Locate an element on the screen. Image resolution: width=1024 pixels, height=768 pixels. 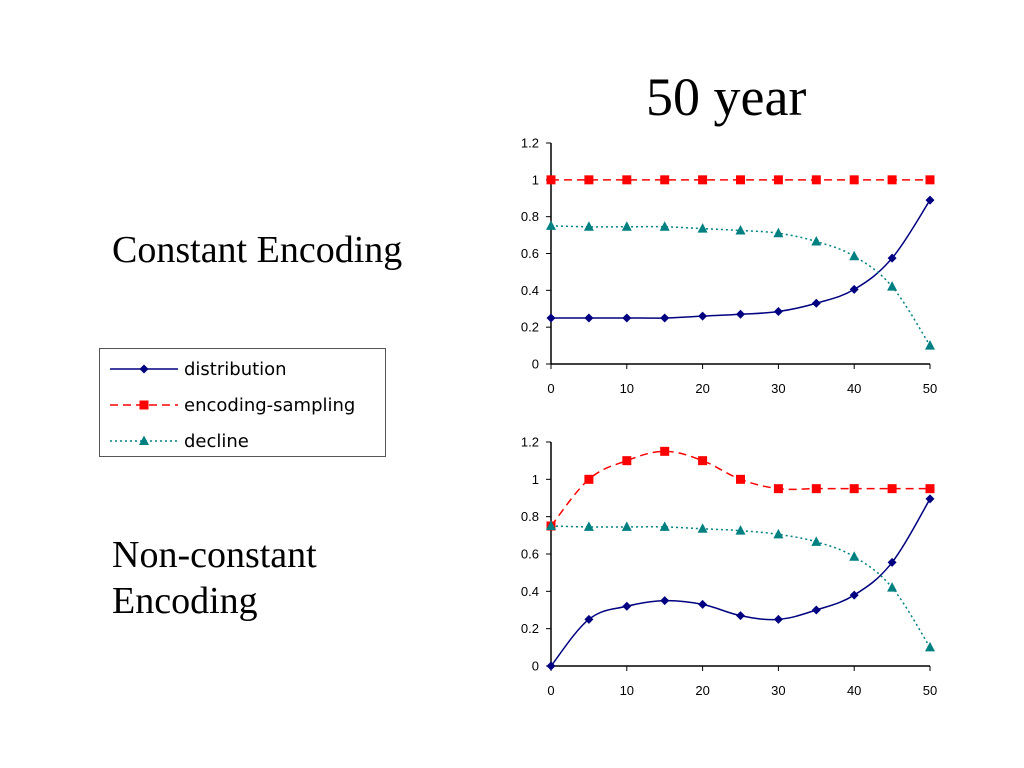
top-series-encoding-sampling is located at coordinates (740, 180).